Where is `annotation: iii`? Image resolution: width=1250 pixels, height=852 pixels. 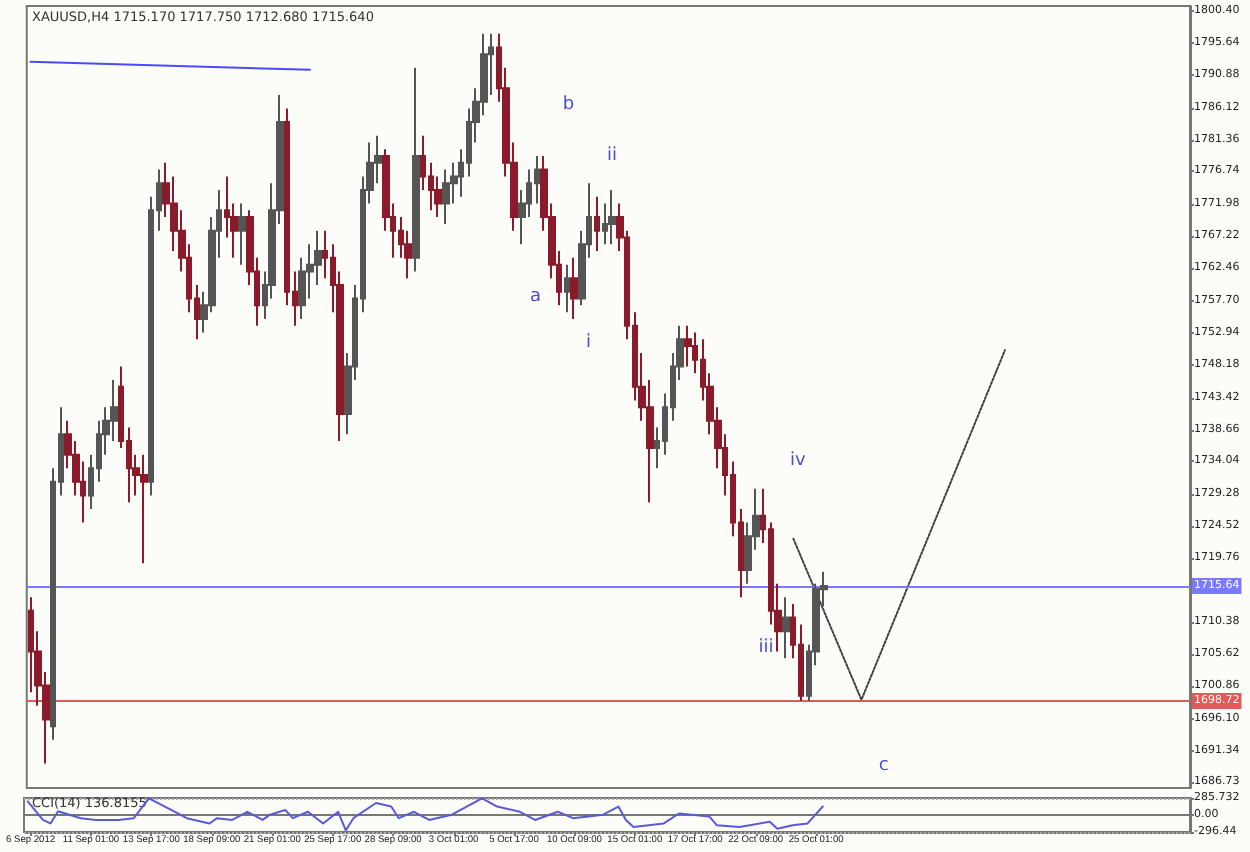 annotation: iii is located at coordinates (766, 648).